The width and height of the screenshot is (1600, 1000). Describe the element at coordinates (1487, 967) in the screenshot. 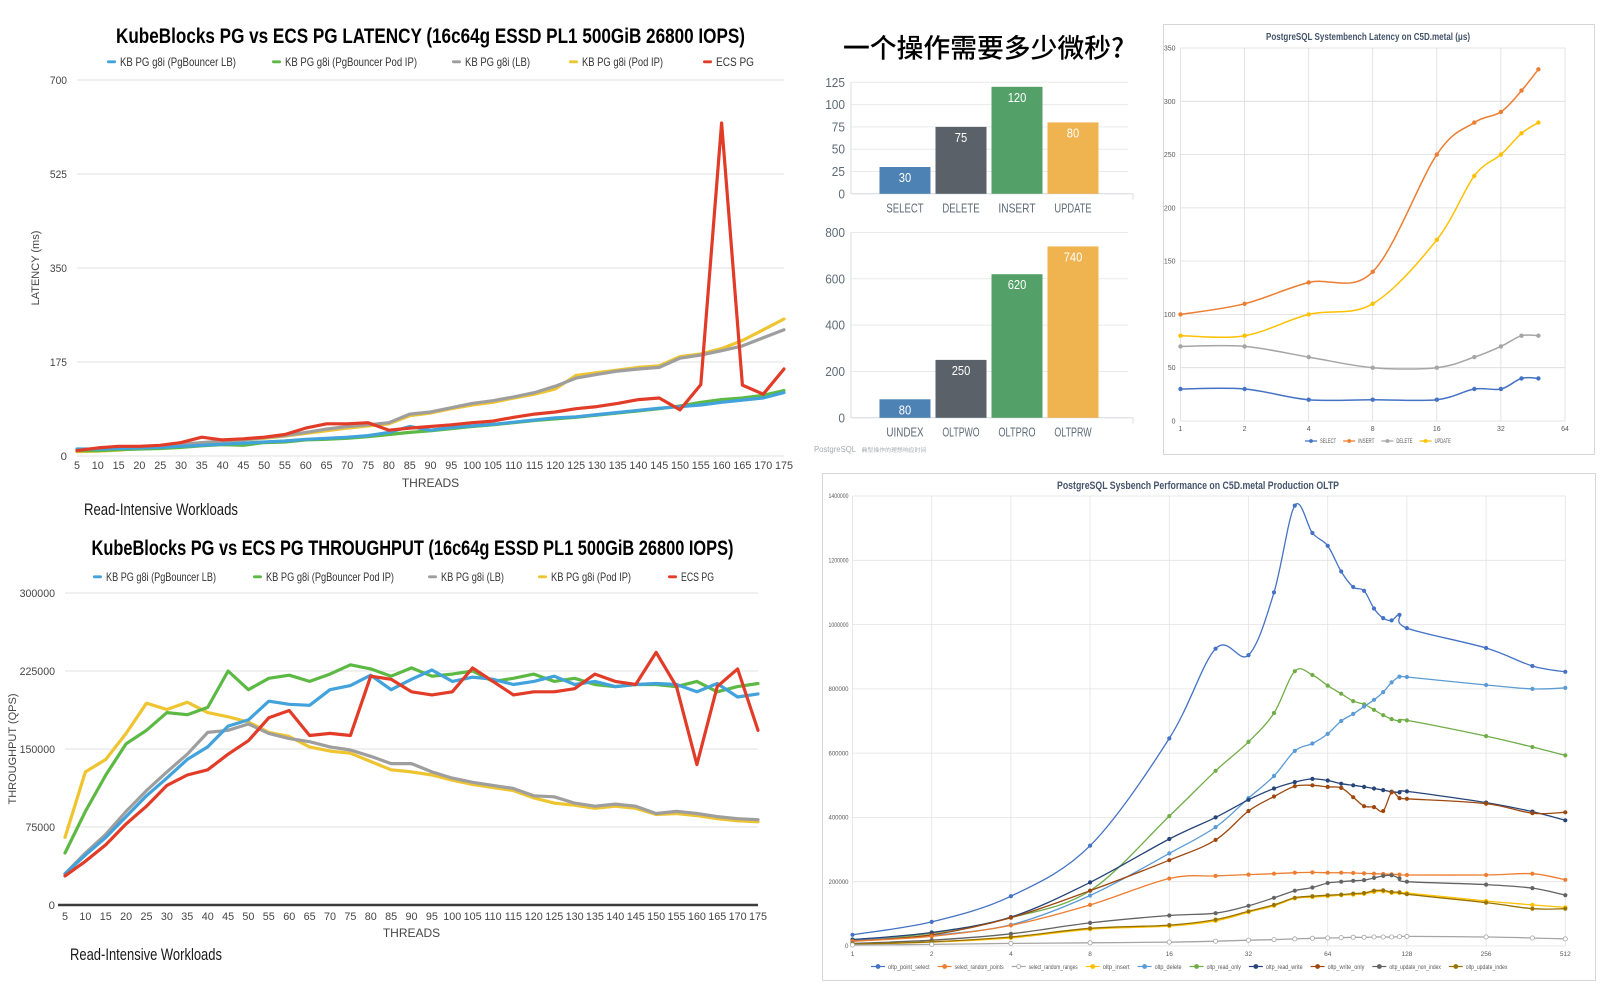

I see `svg-text: oltp_update_index` at that location.